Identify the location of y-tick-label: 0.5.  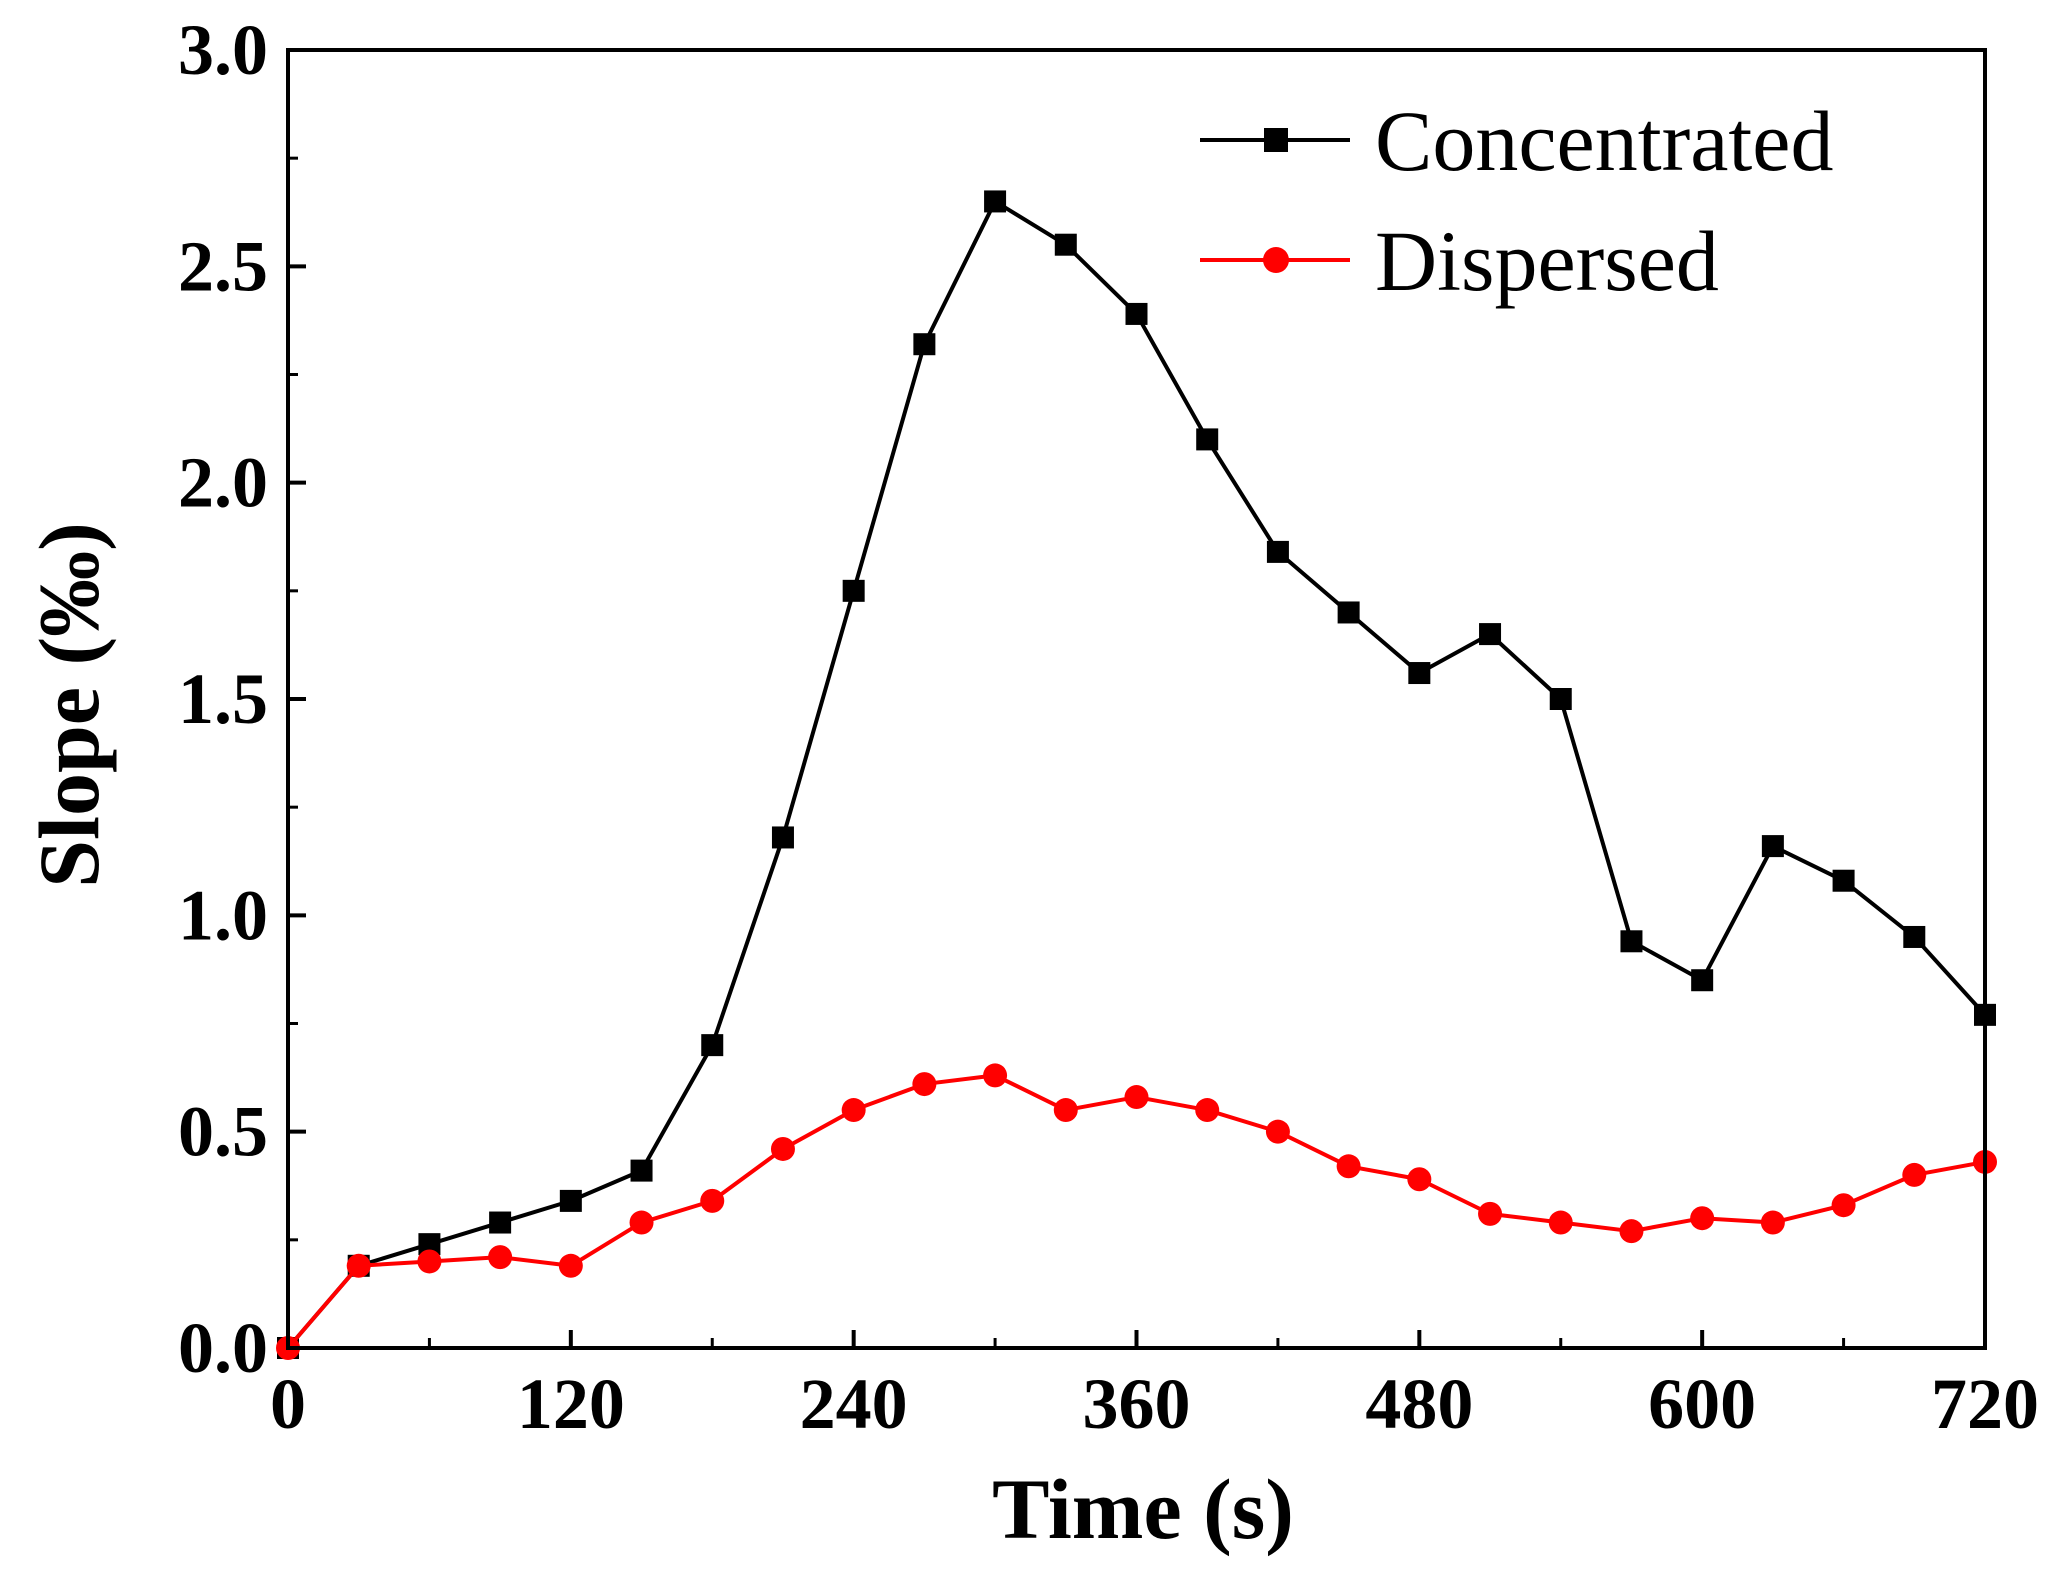
(223, 1132).